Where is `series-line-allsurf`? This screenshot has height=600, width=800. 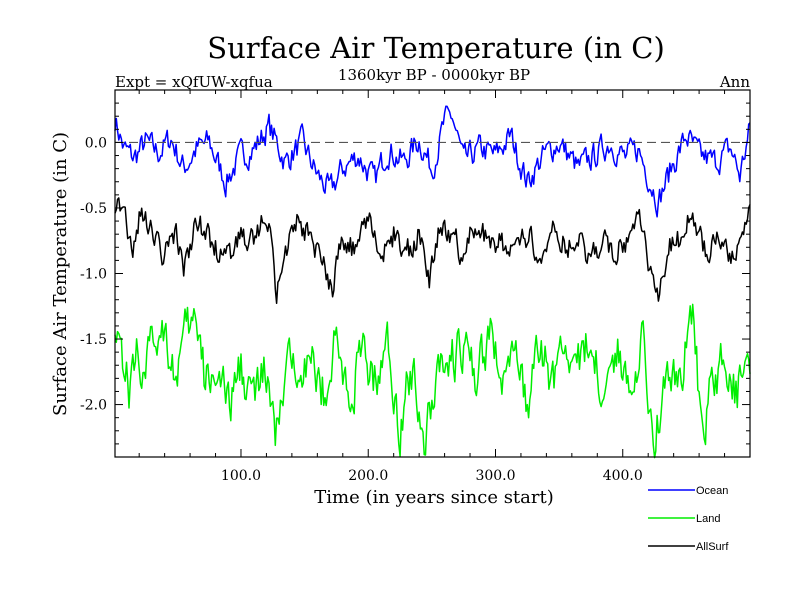
series-line-allsurf is located at coordinates (432, 251).